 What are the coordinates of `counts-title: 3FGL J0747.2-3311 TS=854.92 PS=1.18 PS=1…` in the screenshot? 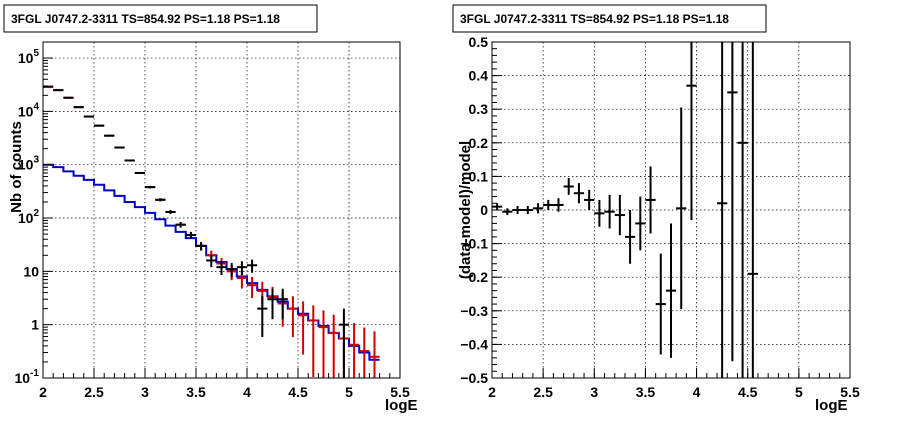 It's located at (145, 19).